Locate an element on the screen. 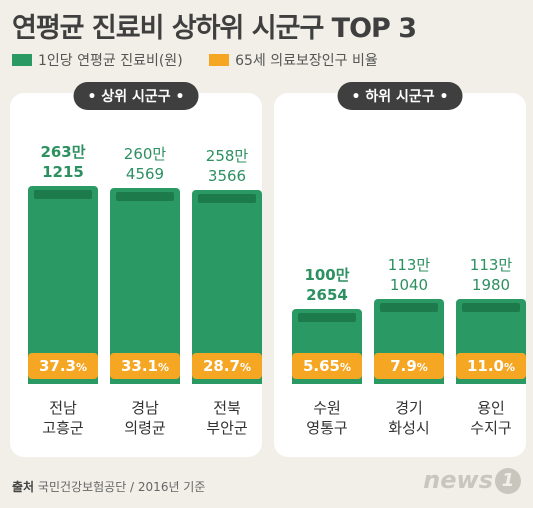 The image size is (533, 508). ratio-badge: 11.0% is located at coordinates (491, 366).